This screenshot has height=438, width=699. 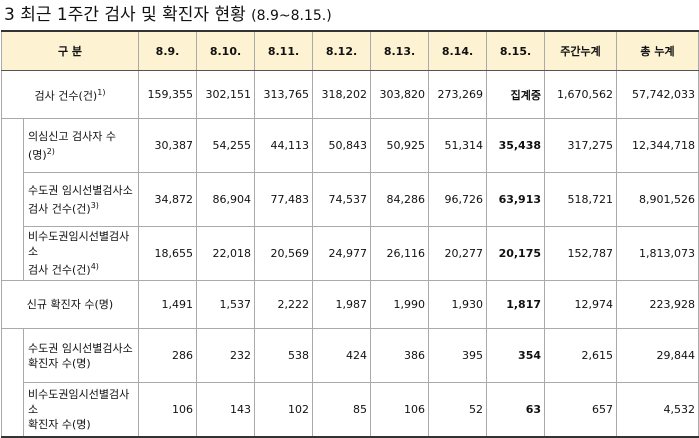 I want to click on value-cell: 302,151, so click(x=226, y=94).